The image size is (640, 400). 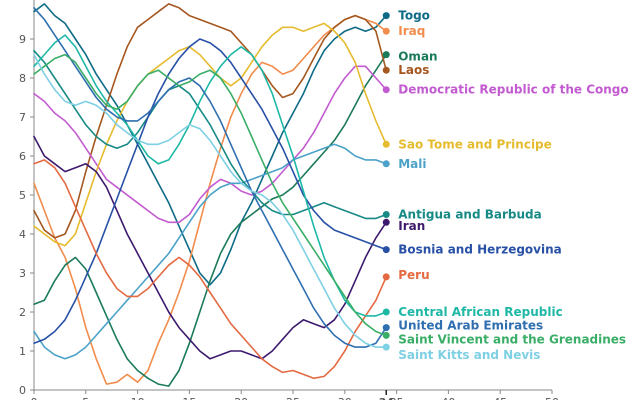 I want to click on end-point-antigua-and-barbuda, so click(x=386, y=214).